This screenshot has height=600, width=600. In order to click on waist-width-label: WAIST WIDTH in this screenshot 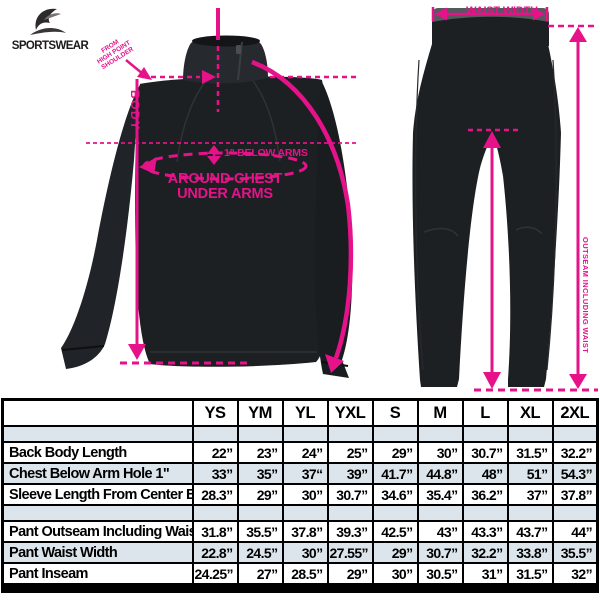, I will do `click(502, 11)`.